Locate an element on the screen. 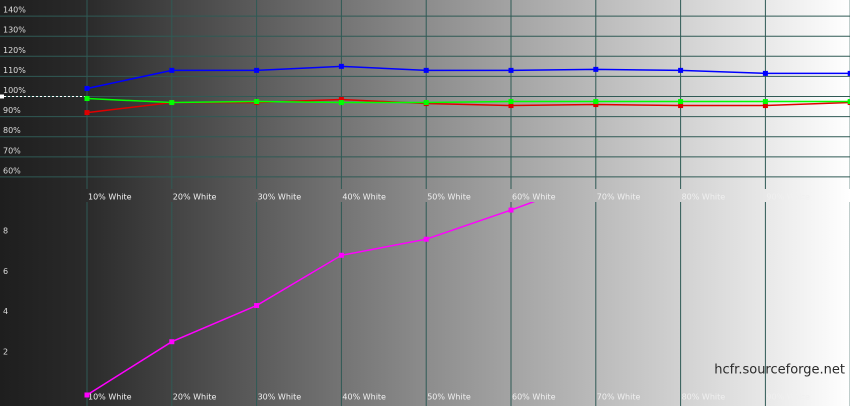 The width and height of the screenshot is (850, 406). y-tick-label: 130% is located at coordinates (14, 30).